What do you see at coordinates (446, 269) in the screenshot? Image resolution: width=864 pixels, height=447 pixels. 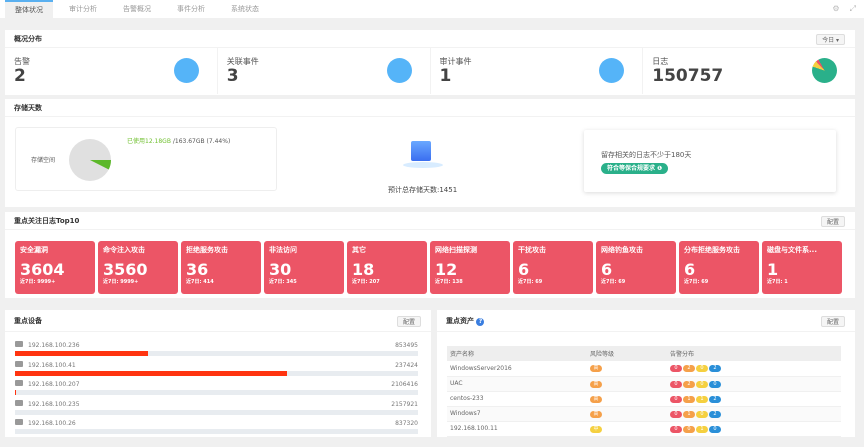 I see `tile-value: 12` at bounding box center [446, 269].